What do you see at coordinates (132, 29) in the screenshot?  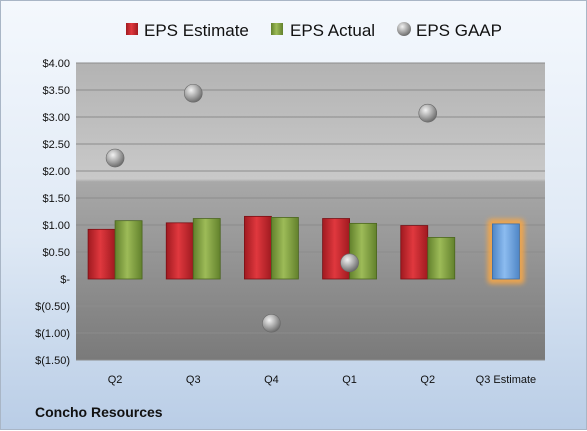 I see `legend-swatch-eps-estimate` at bounding box center [132, 29].